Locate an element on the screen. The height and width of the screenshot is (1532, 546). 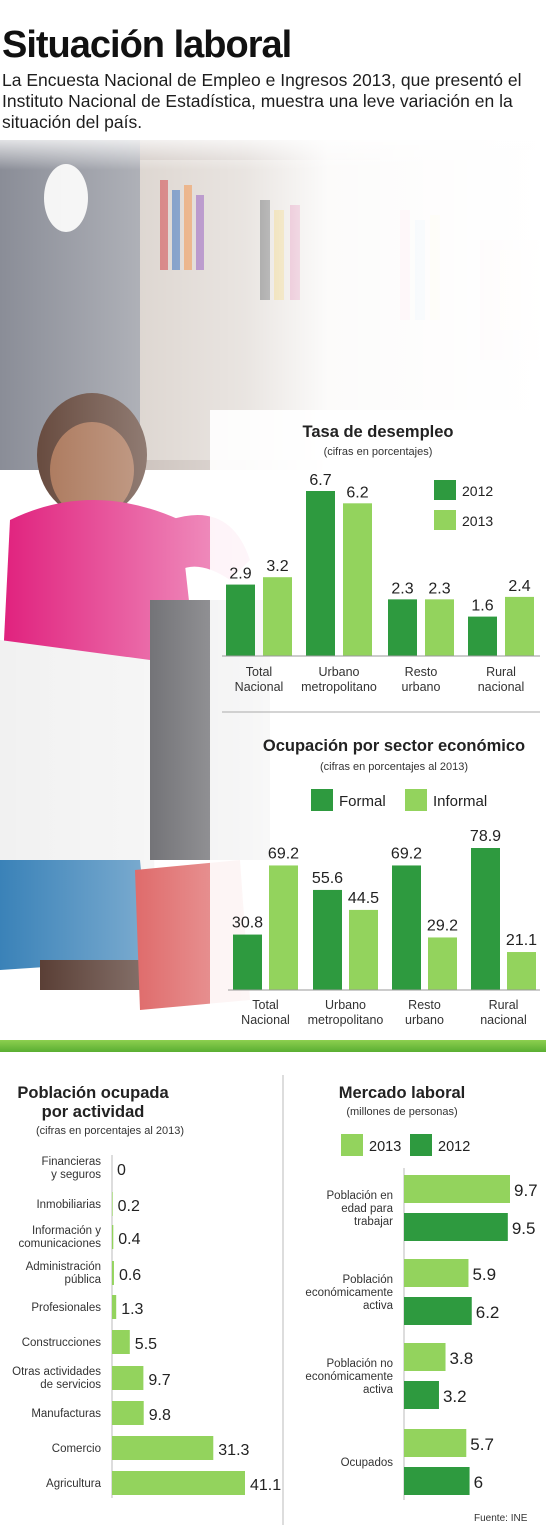
value-label: 9.5 is located at coordinates (524, 1228).